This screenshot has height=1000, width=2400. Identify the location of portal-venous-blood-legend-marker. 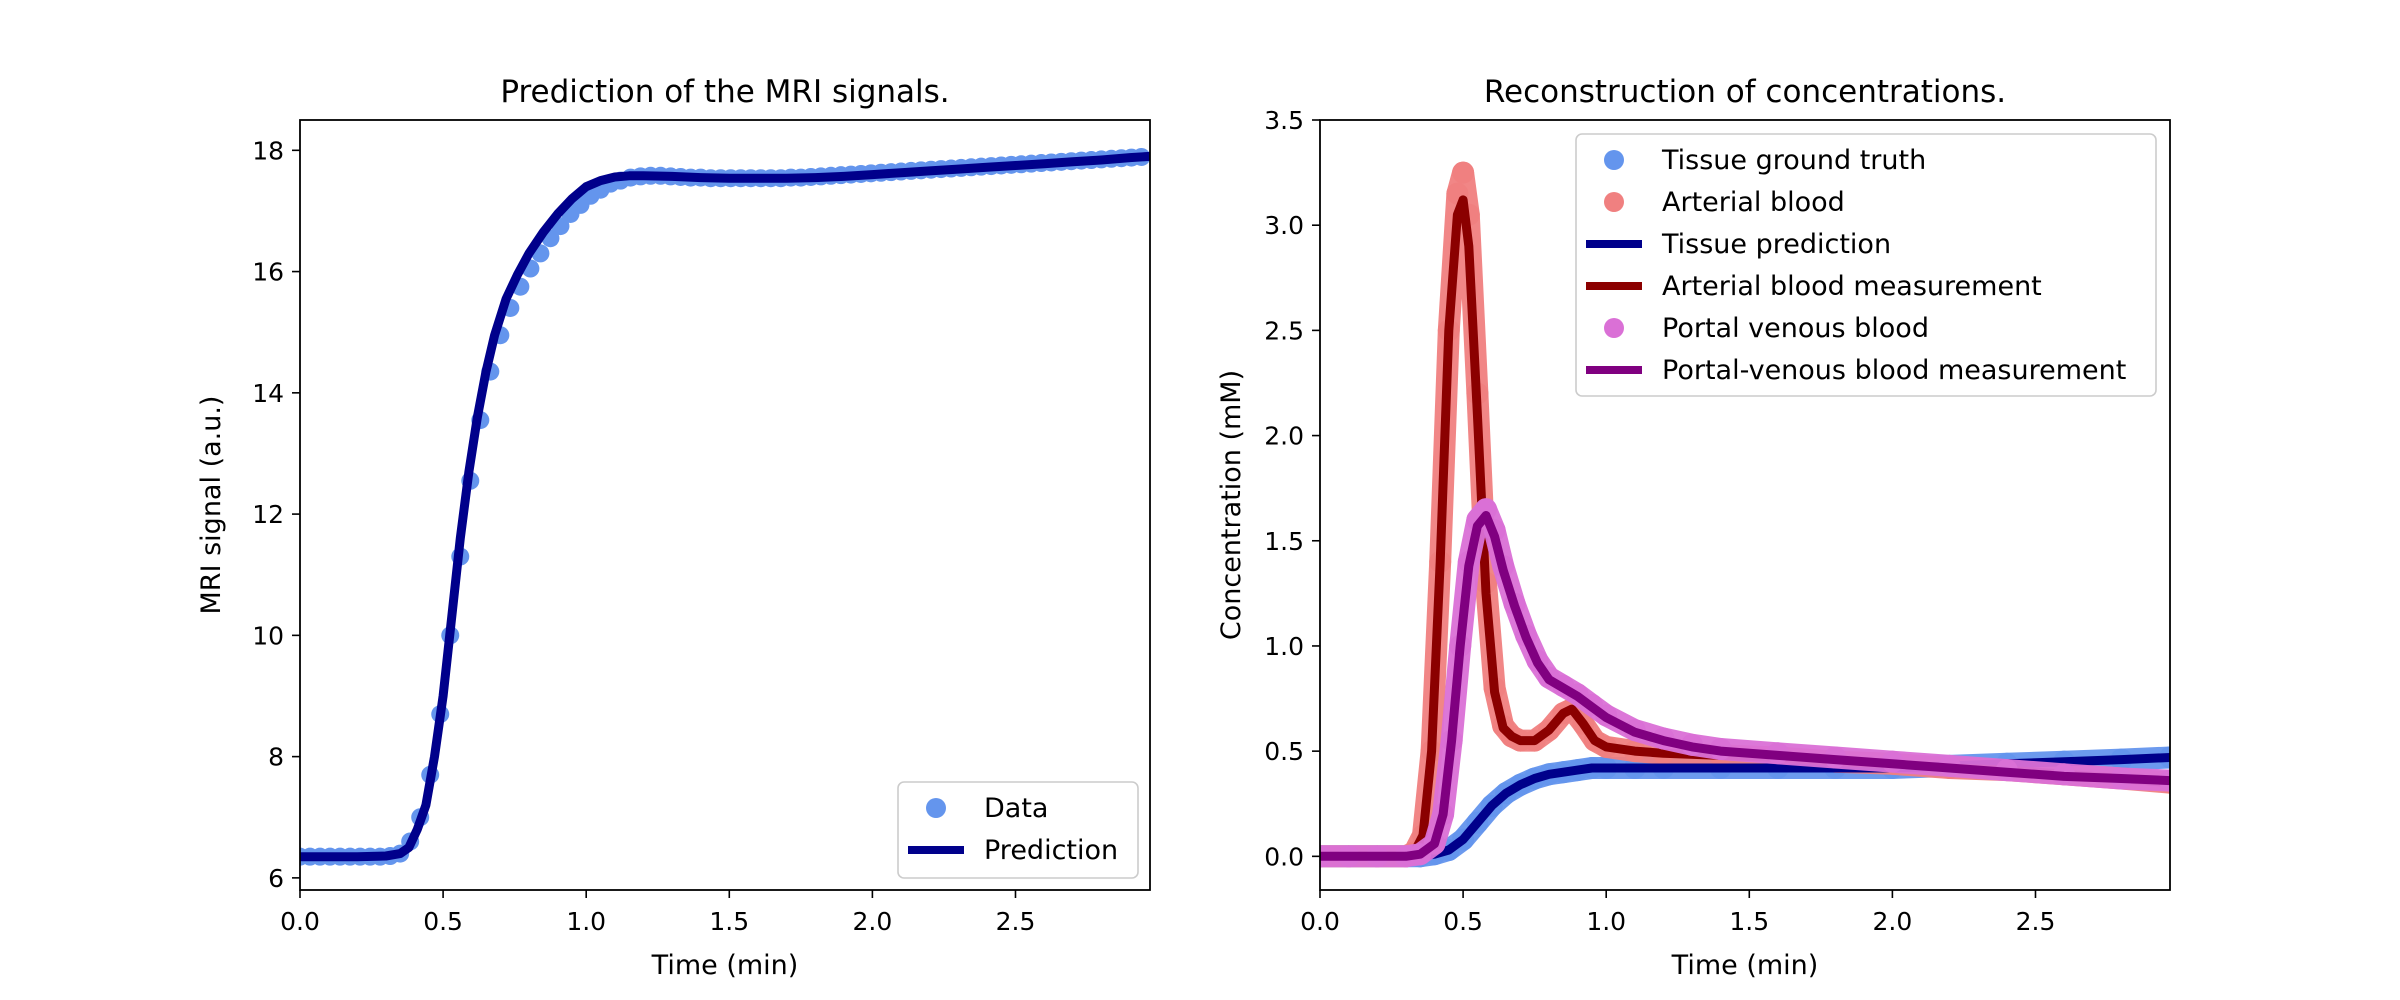
(1614, 328).